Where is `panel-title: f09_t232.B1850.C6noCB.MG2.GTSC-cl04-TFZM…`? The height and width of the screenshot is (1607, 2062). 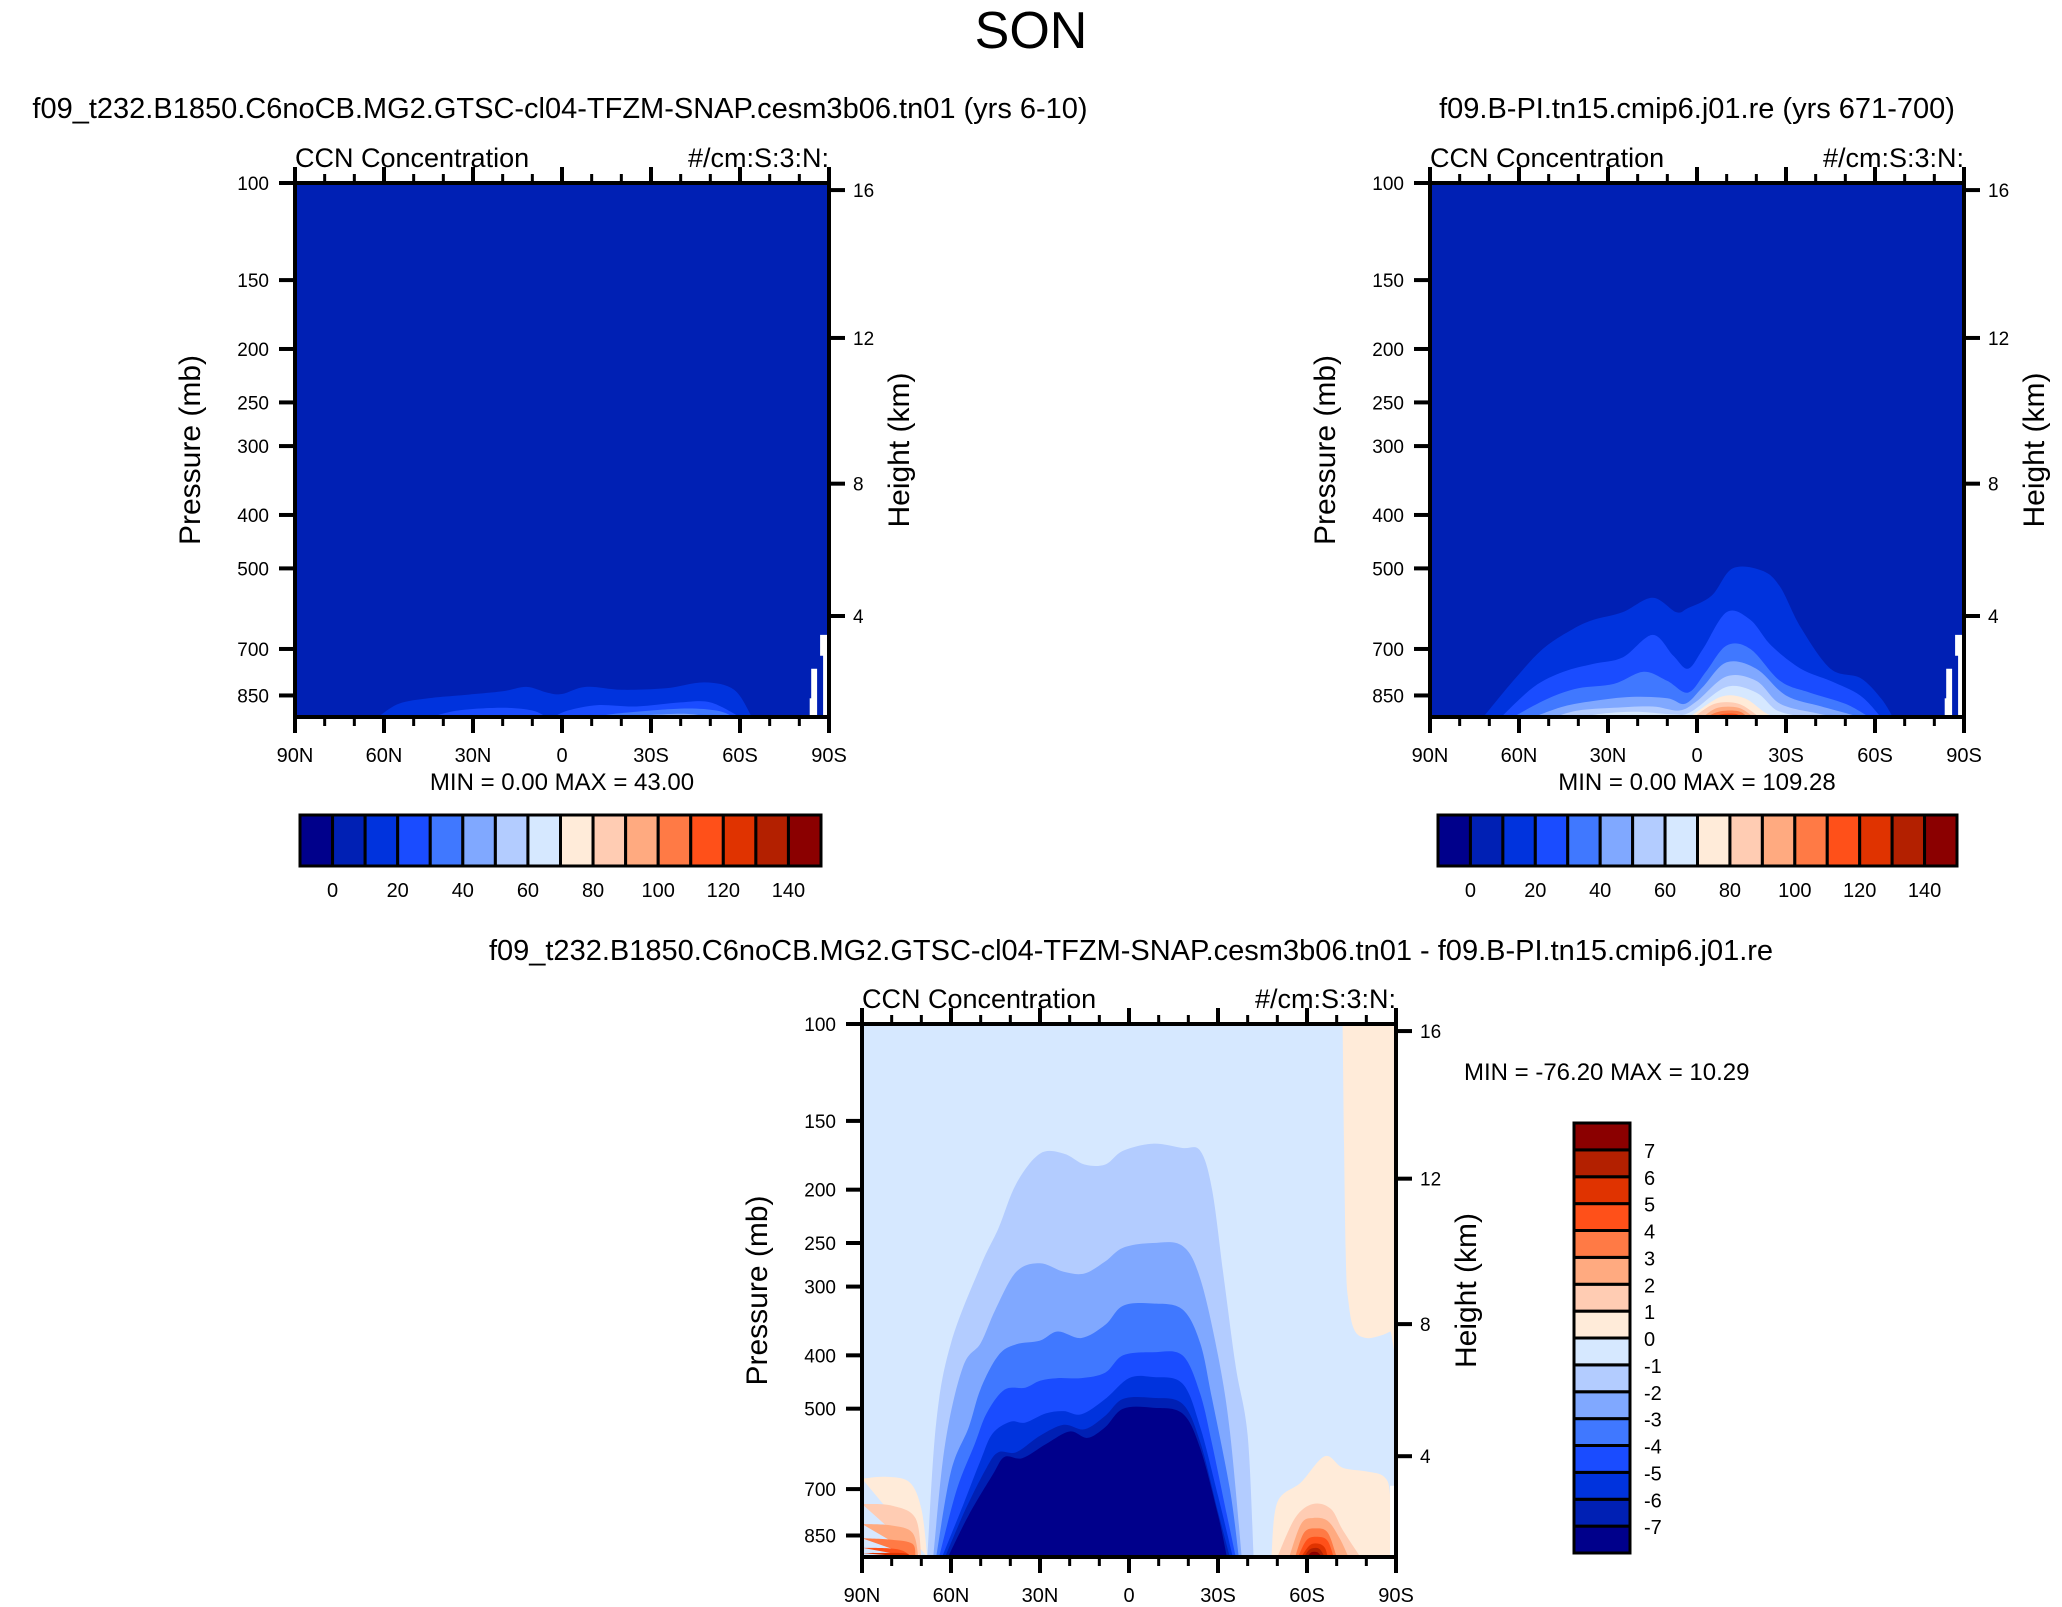
panel-title: f09_t232.B1850.C6noCB.MG2.GTSC-cl04-TFZM… is located at coordinates (1131, 951).